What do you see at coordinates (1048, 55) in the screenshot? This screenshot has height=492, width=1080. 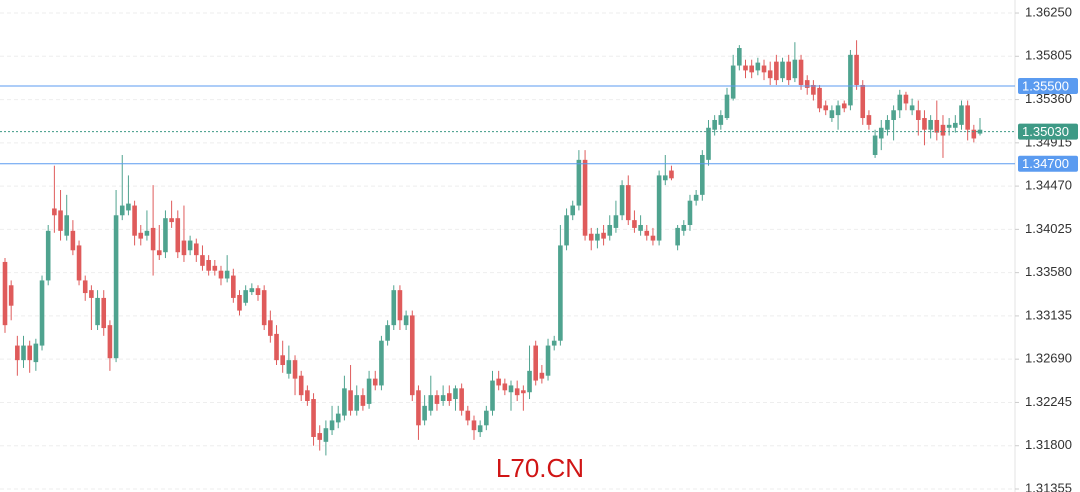 I see `y-tick-label: 1.35805` at bounding box center [1048, 55].